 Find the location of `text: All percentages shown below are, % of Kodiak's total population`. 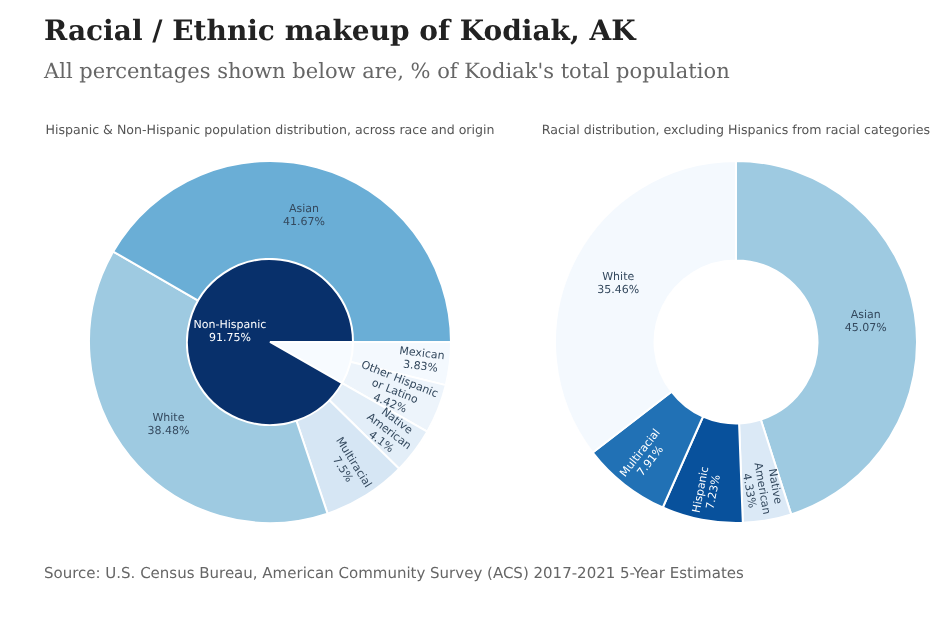

text: All percentages shown below are, % of Kodiak's total population is located at coordinates (387, 72).